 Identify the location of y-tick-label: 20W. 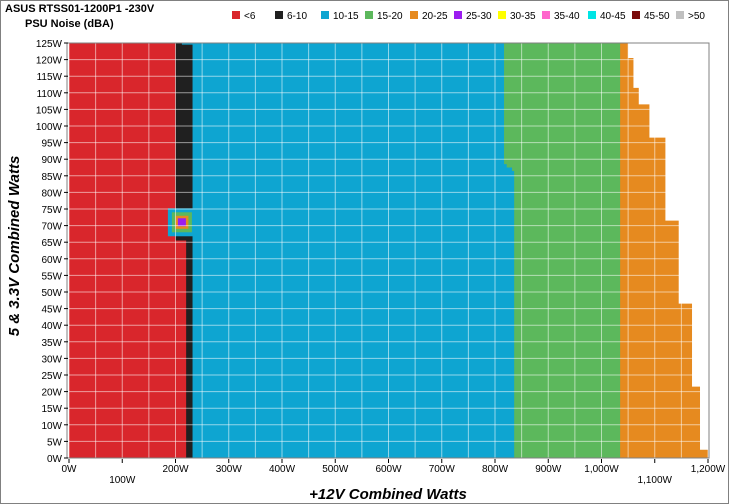
(51, 393).